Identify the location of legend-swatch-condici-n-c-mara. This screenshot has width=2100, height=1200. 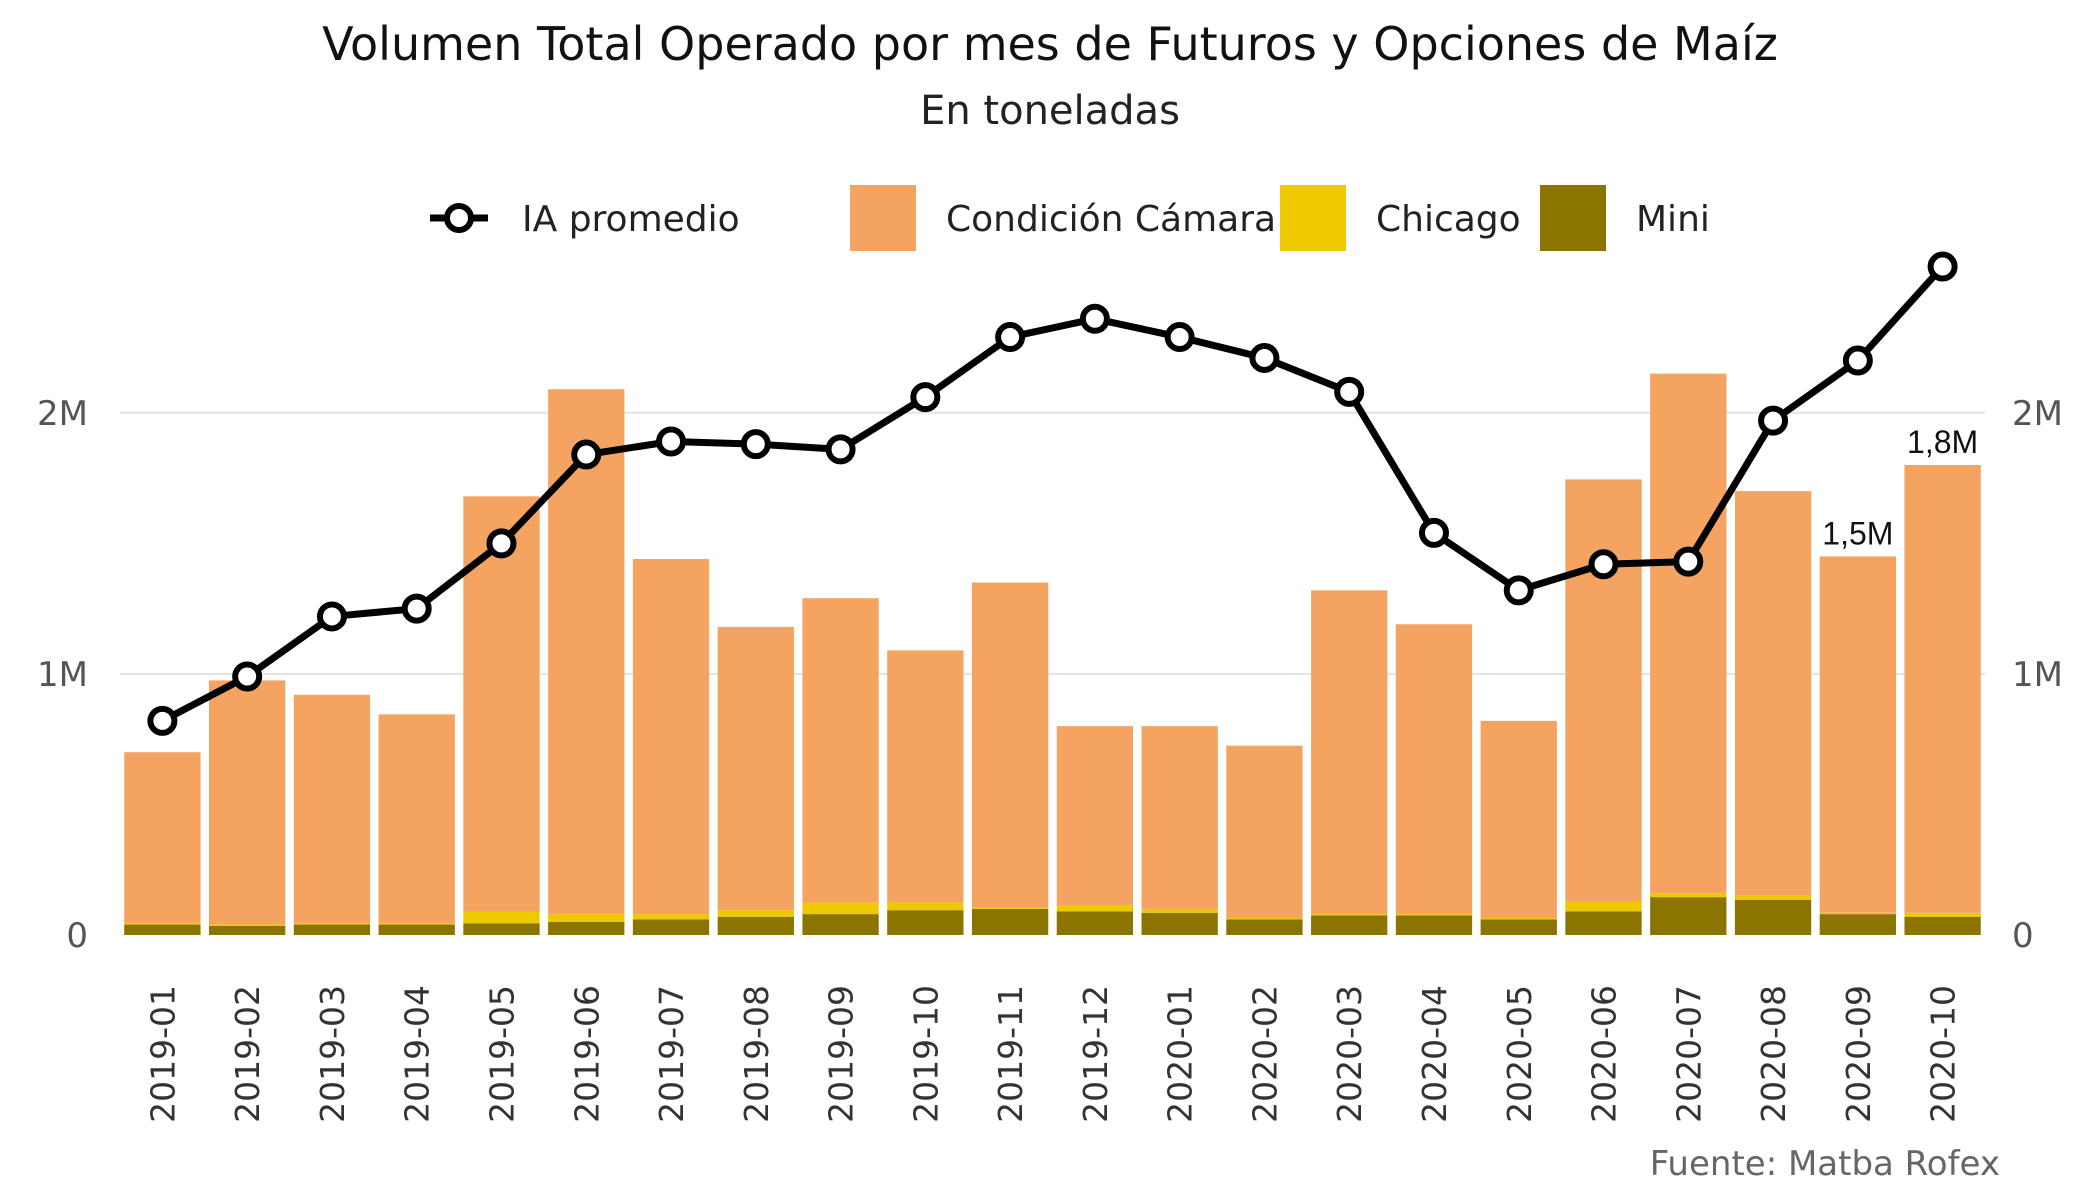
(883, 218).